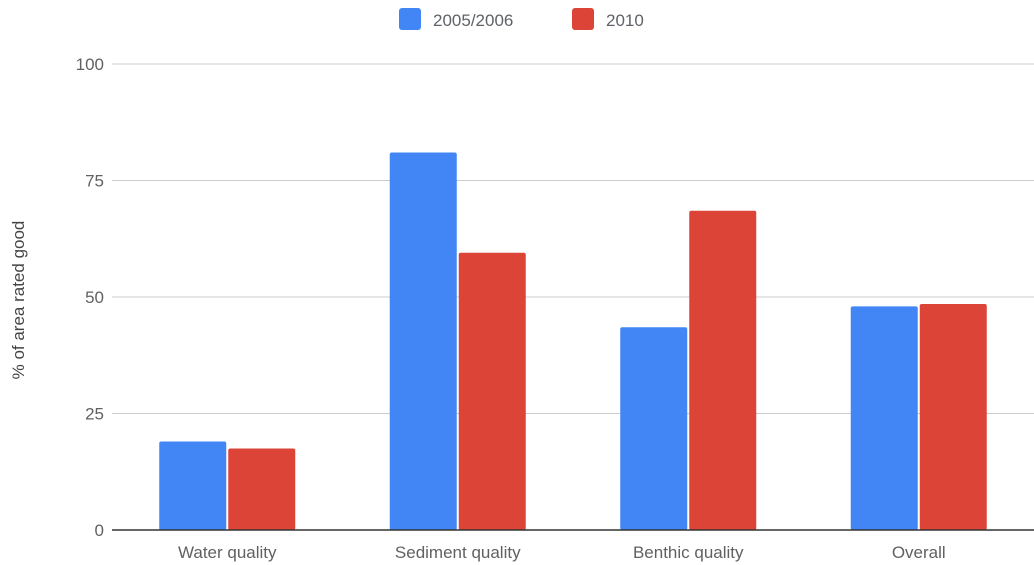  Describe the element at coordinates (193, 485) in the screenshot. I see `bar-2005-2006-water-quality` at that location.